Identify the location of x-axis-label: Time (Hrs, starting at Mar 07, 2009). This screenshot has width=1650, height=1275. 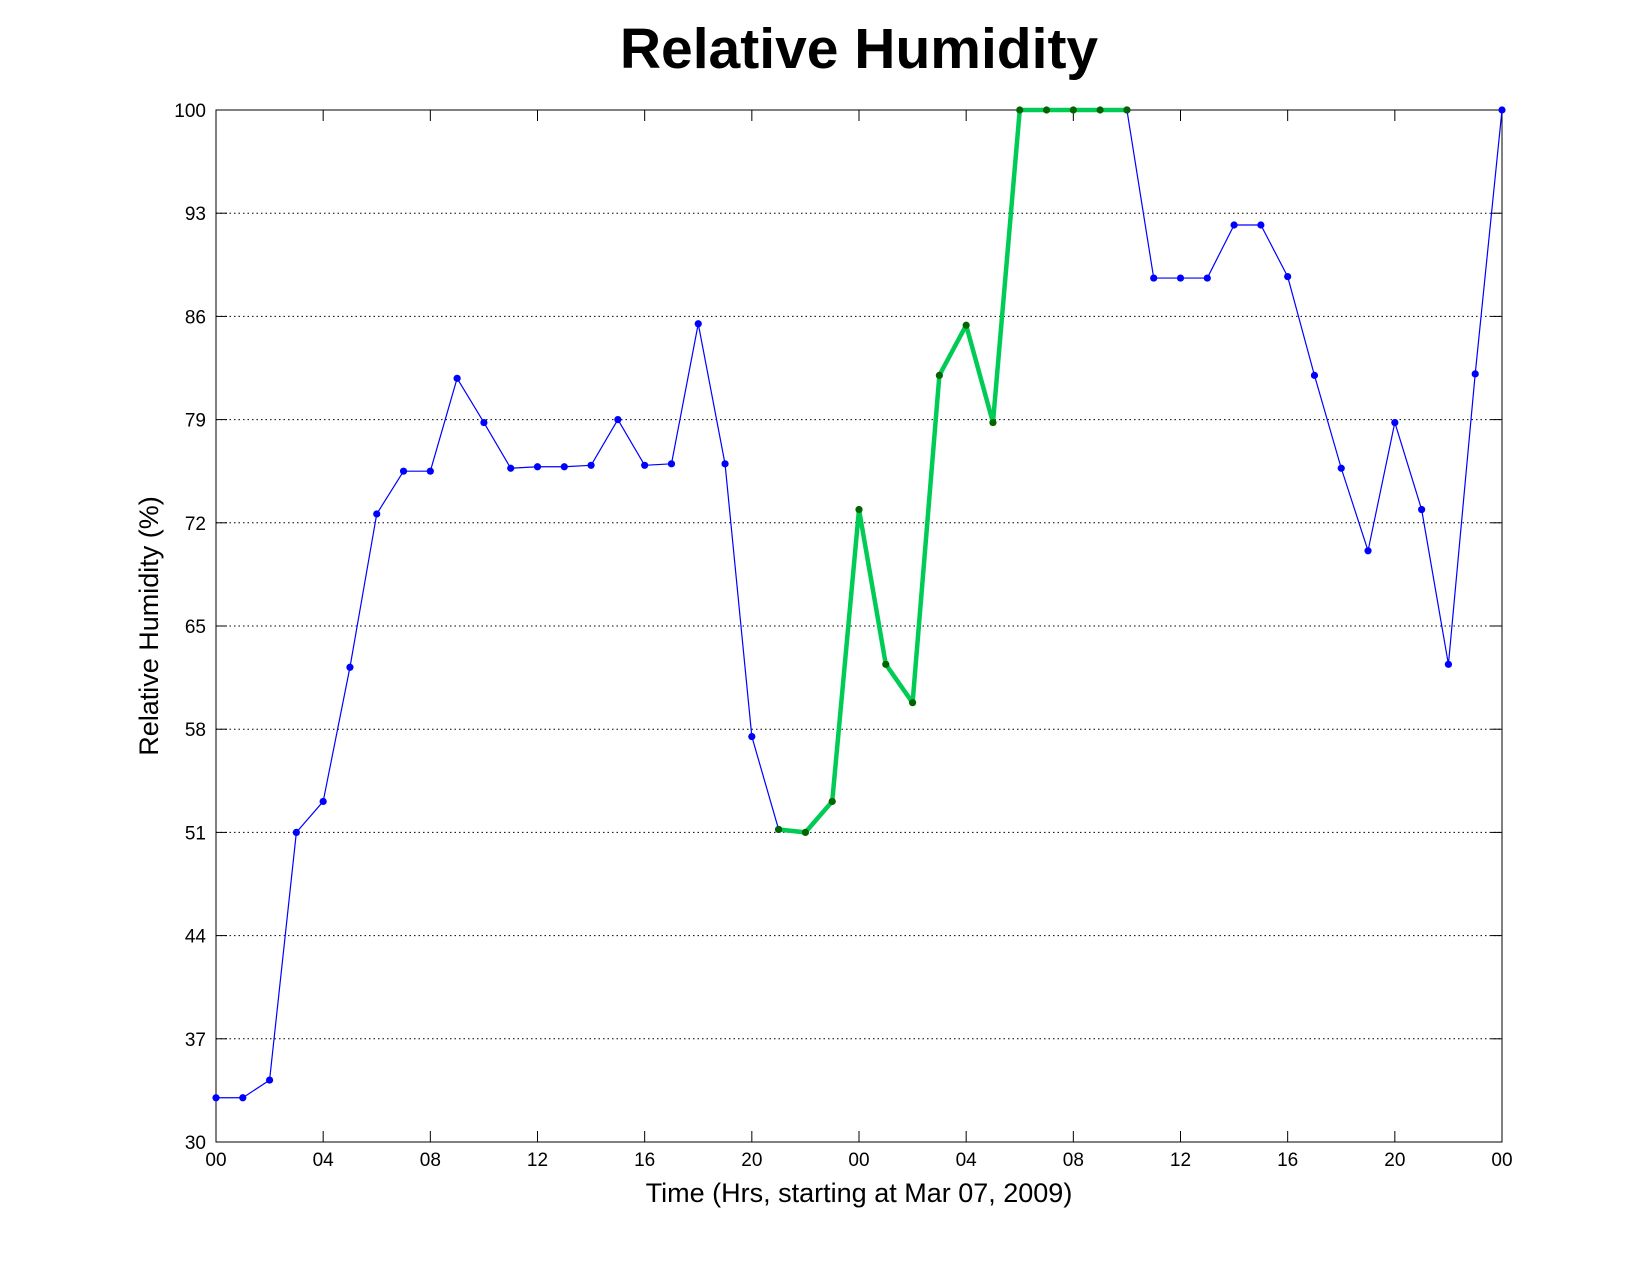
(859, 1193).